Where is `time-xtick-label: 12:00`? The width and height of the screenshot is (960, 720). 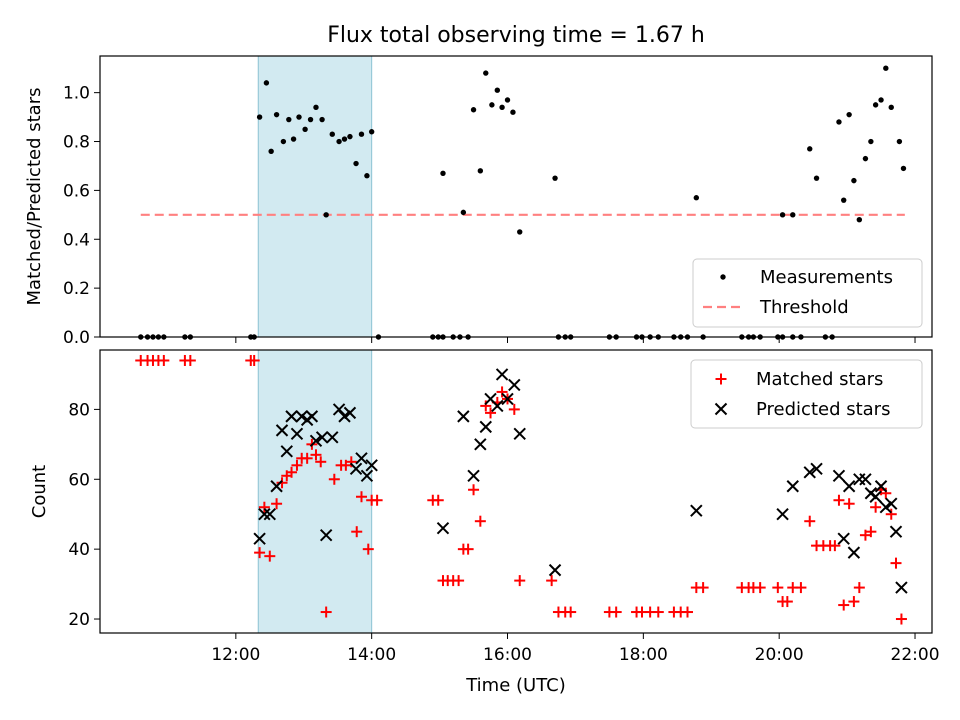
time-xtick-label: 12:00 is located at coordinates (235, 655).